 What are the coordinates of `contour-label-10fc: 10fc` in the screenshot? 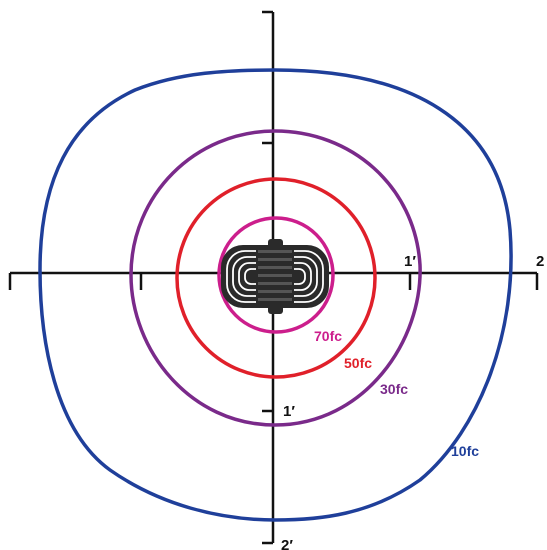 It's located at (465, 451).